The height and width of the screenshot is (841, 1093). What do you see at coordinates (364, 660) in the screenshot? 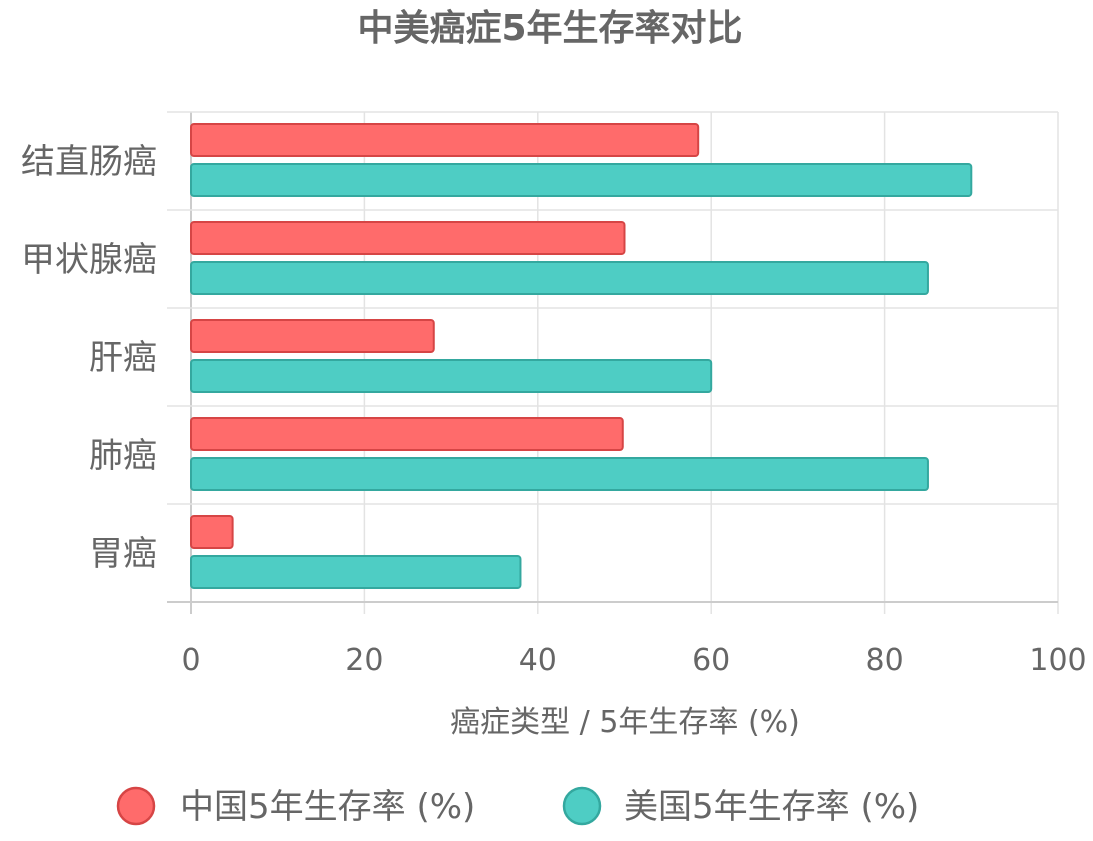
I see `x-tick-label: 20` at bounding box center [364, 660].